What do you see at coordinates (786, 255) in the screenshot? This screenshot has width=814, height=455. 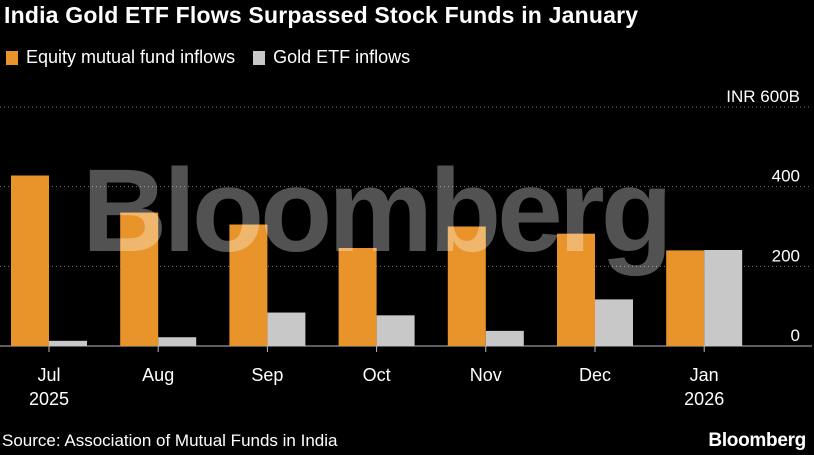 I see `y-tick-label: 200` at bounding box center [786, 255].